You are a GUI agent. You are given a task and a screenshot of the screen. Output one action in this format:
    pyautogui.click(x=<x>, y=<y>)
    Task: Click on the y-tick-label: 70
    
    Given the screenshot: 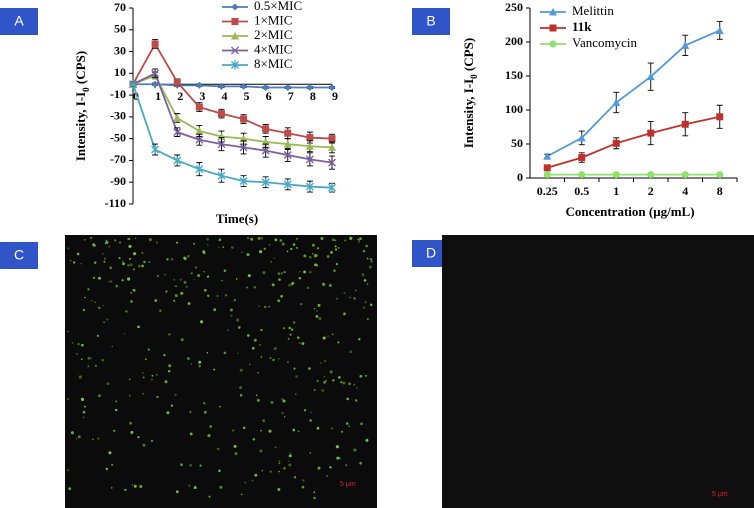 What is the action you would take?
    pyautogui.click(x=120, y=7)
    